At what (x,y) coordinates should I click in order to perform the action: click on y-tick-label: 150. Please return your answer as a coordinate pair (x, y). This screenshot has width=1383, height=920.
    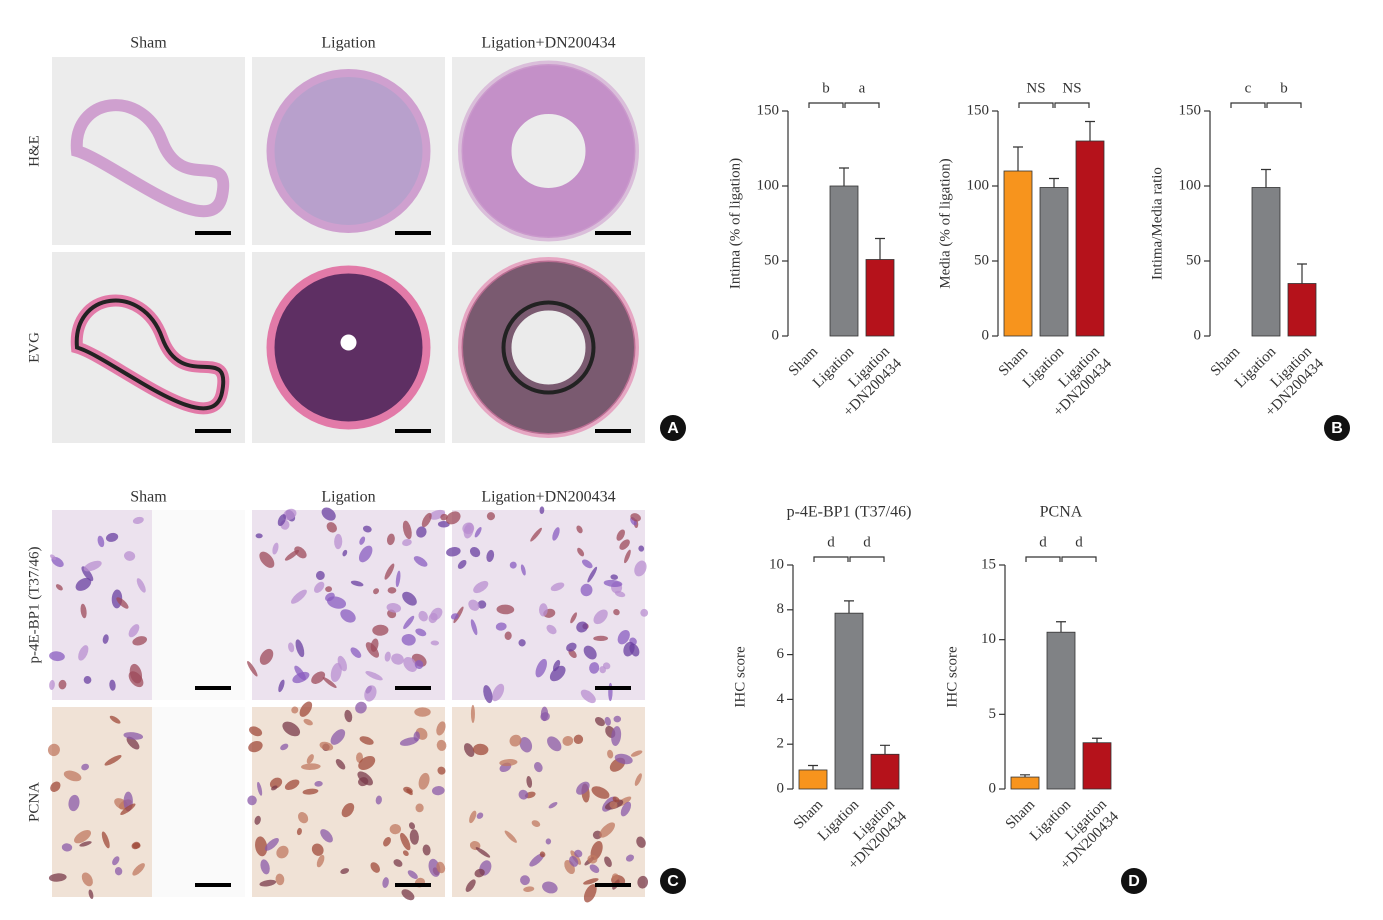
    Looking at the image, I should click on (1190, 110).